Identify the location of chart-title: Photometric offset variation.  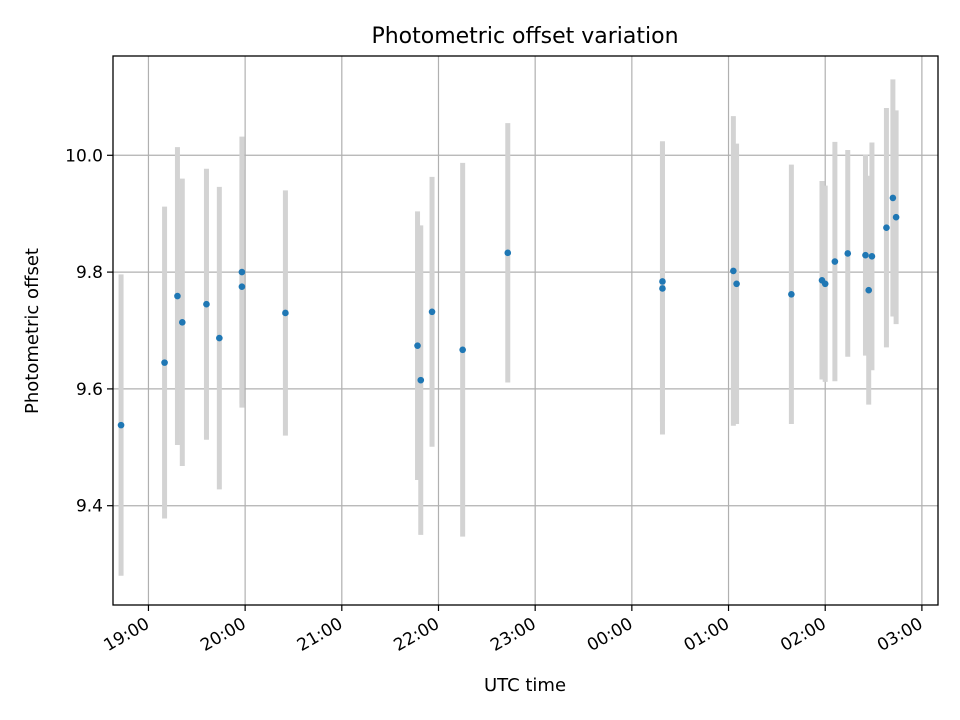
(524, 36).